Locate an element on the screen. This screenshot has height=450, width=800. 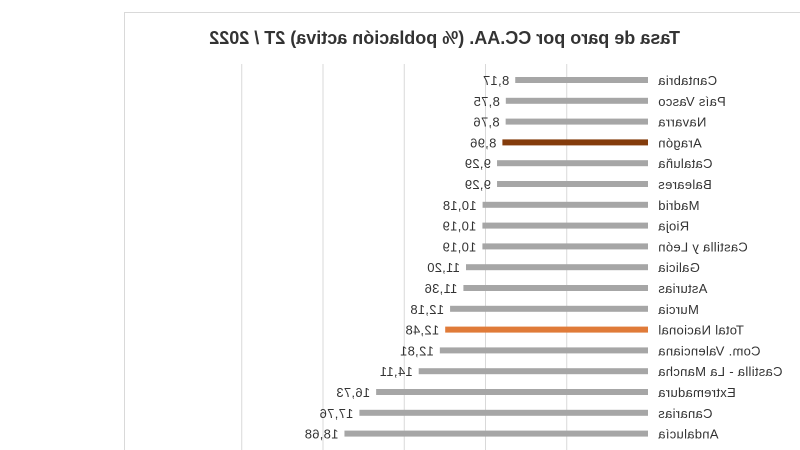
category-label-9: Galicia is located at coordinates (679, 267).